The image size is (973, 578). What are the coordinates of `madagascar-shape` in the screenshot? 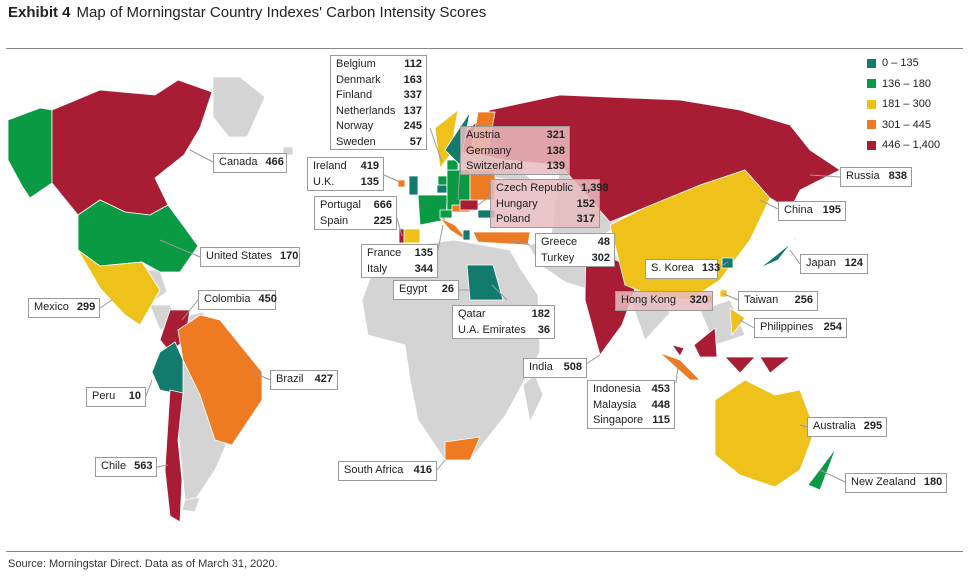 It's located at (533, 399).